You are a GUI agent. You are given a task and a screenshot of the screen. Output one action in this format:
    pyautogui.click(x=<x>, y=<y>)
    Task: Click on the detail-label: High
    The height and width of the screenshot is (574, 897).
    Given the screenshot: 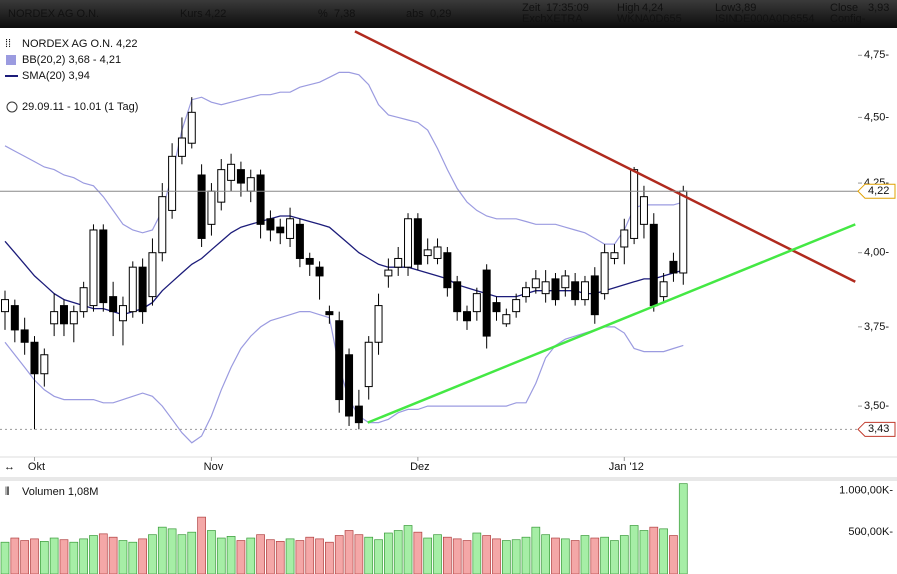 What is the action you would take?
    pyautogui.click(x=628, y=8)
    